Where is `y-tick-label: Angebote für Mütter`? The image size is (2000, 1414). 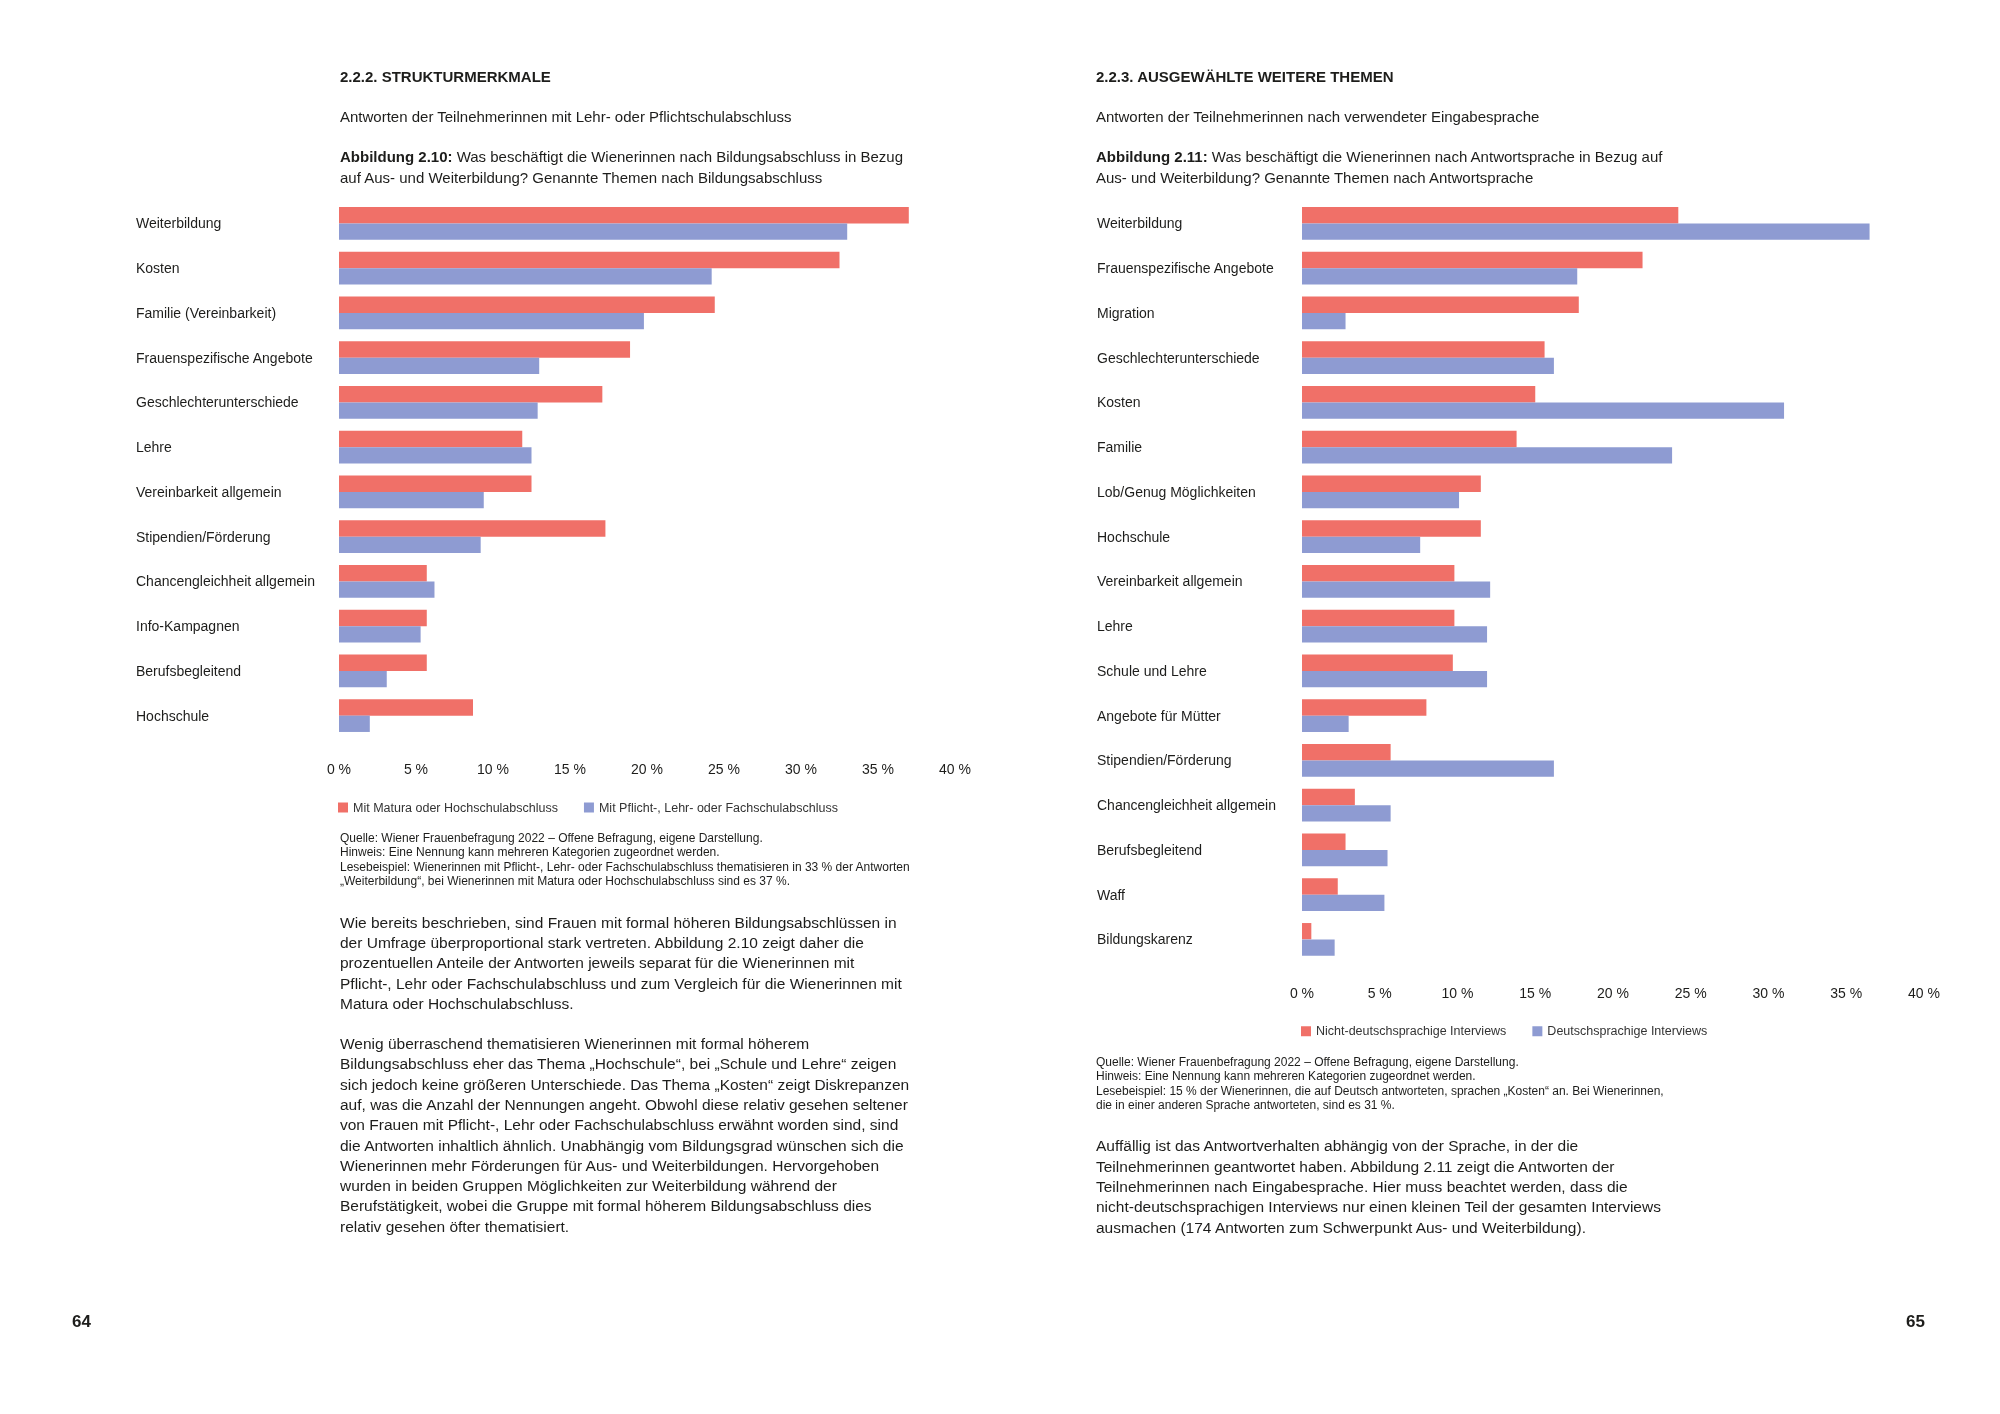 y-tick-label: Angebote für Mütter is located at coordinates (1159, 715).